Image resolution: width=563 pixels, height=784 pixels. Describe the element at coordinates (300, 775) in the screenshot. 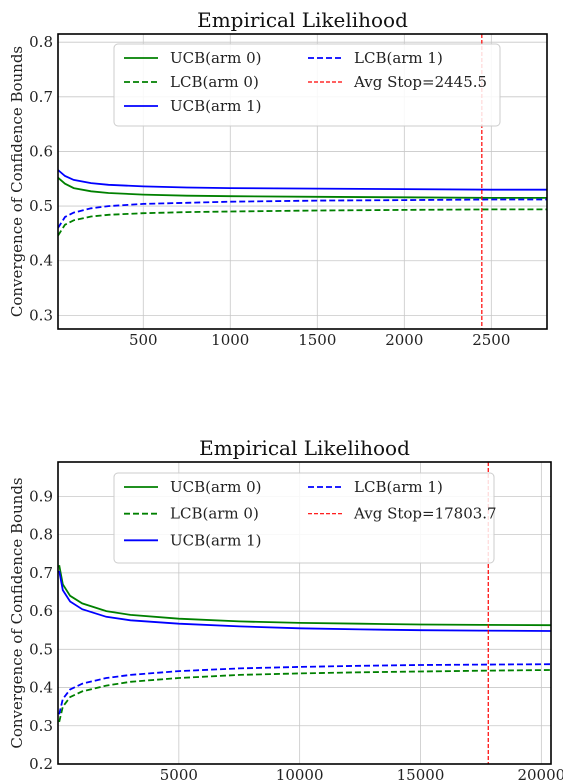

I see `x-tick-label: 10000` at that location.